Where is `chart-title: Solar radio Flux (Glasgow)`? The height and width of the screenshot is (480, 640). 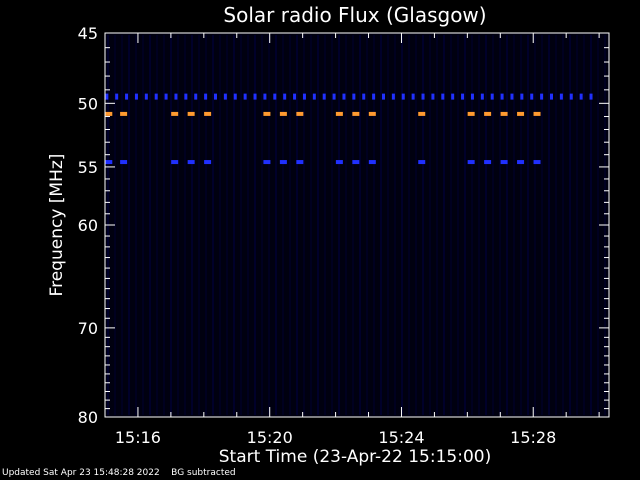
chart-title: Solar radio Flux (Glasgow) is located at coordinates (354, 15).